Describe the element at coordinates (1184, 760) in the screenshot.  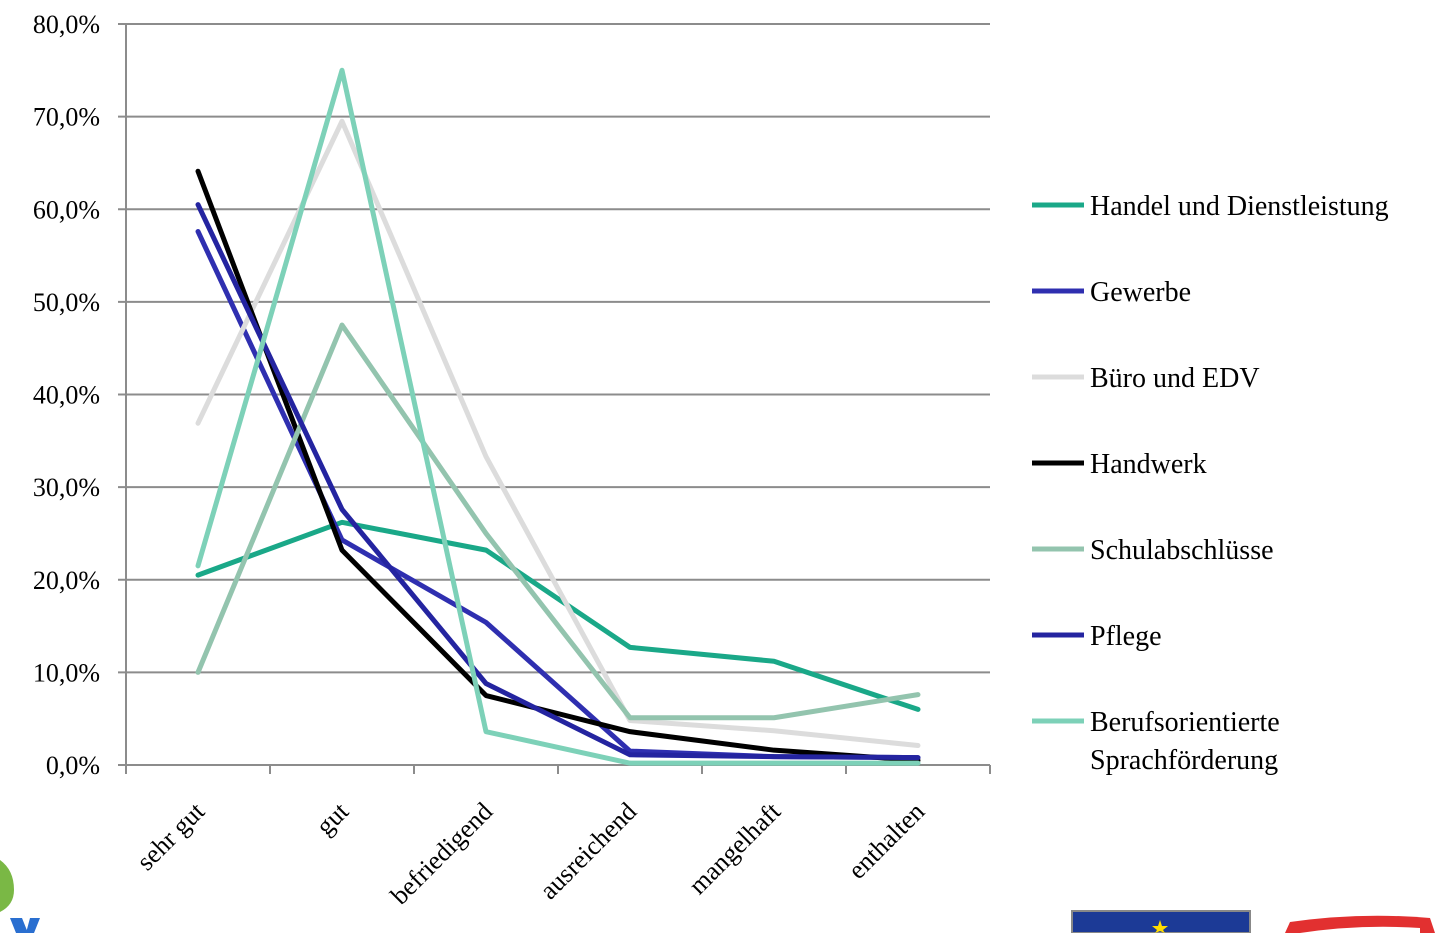
I see `legend-label: Sprachförderung` at that location.